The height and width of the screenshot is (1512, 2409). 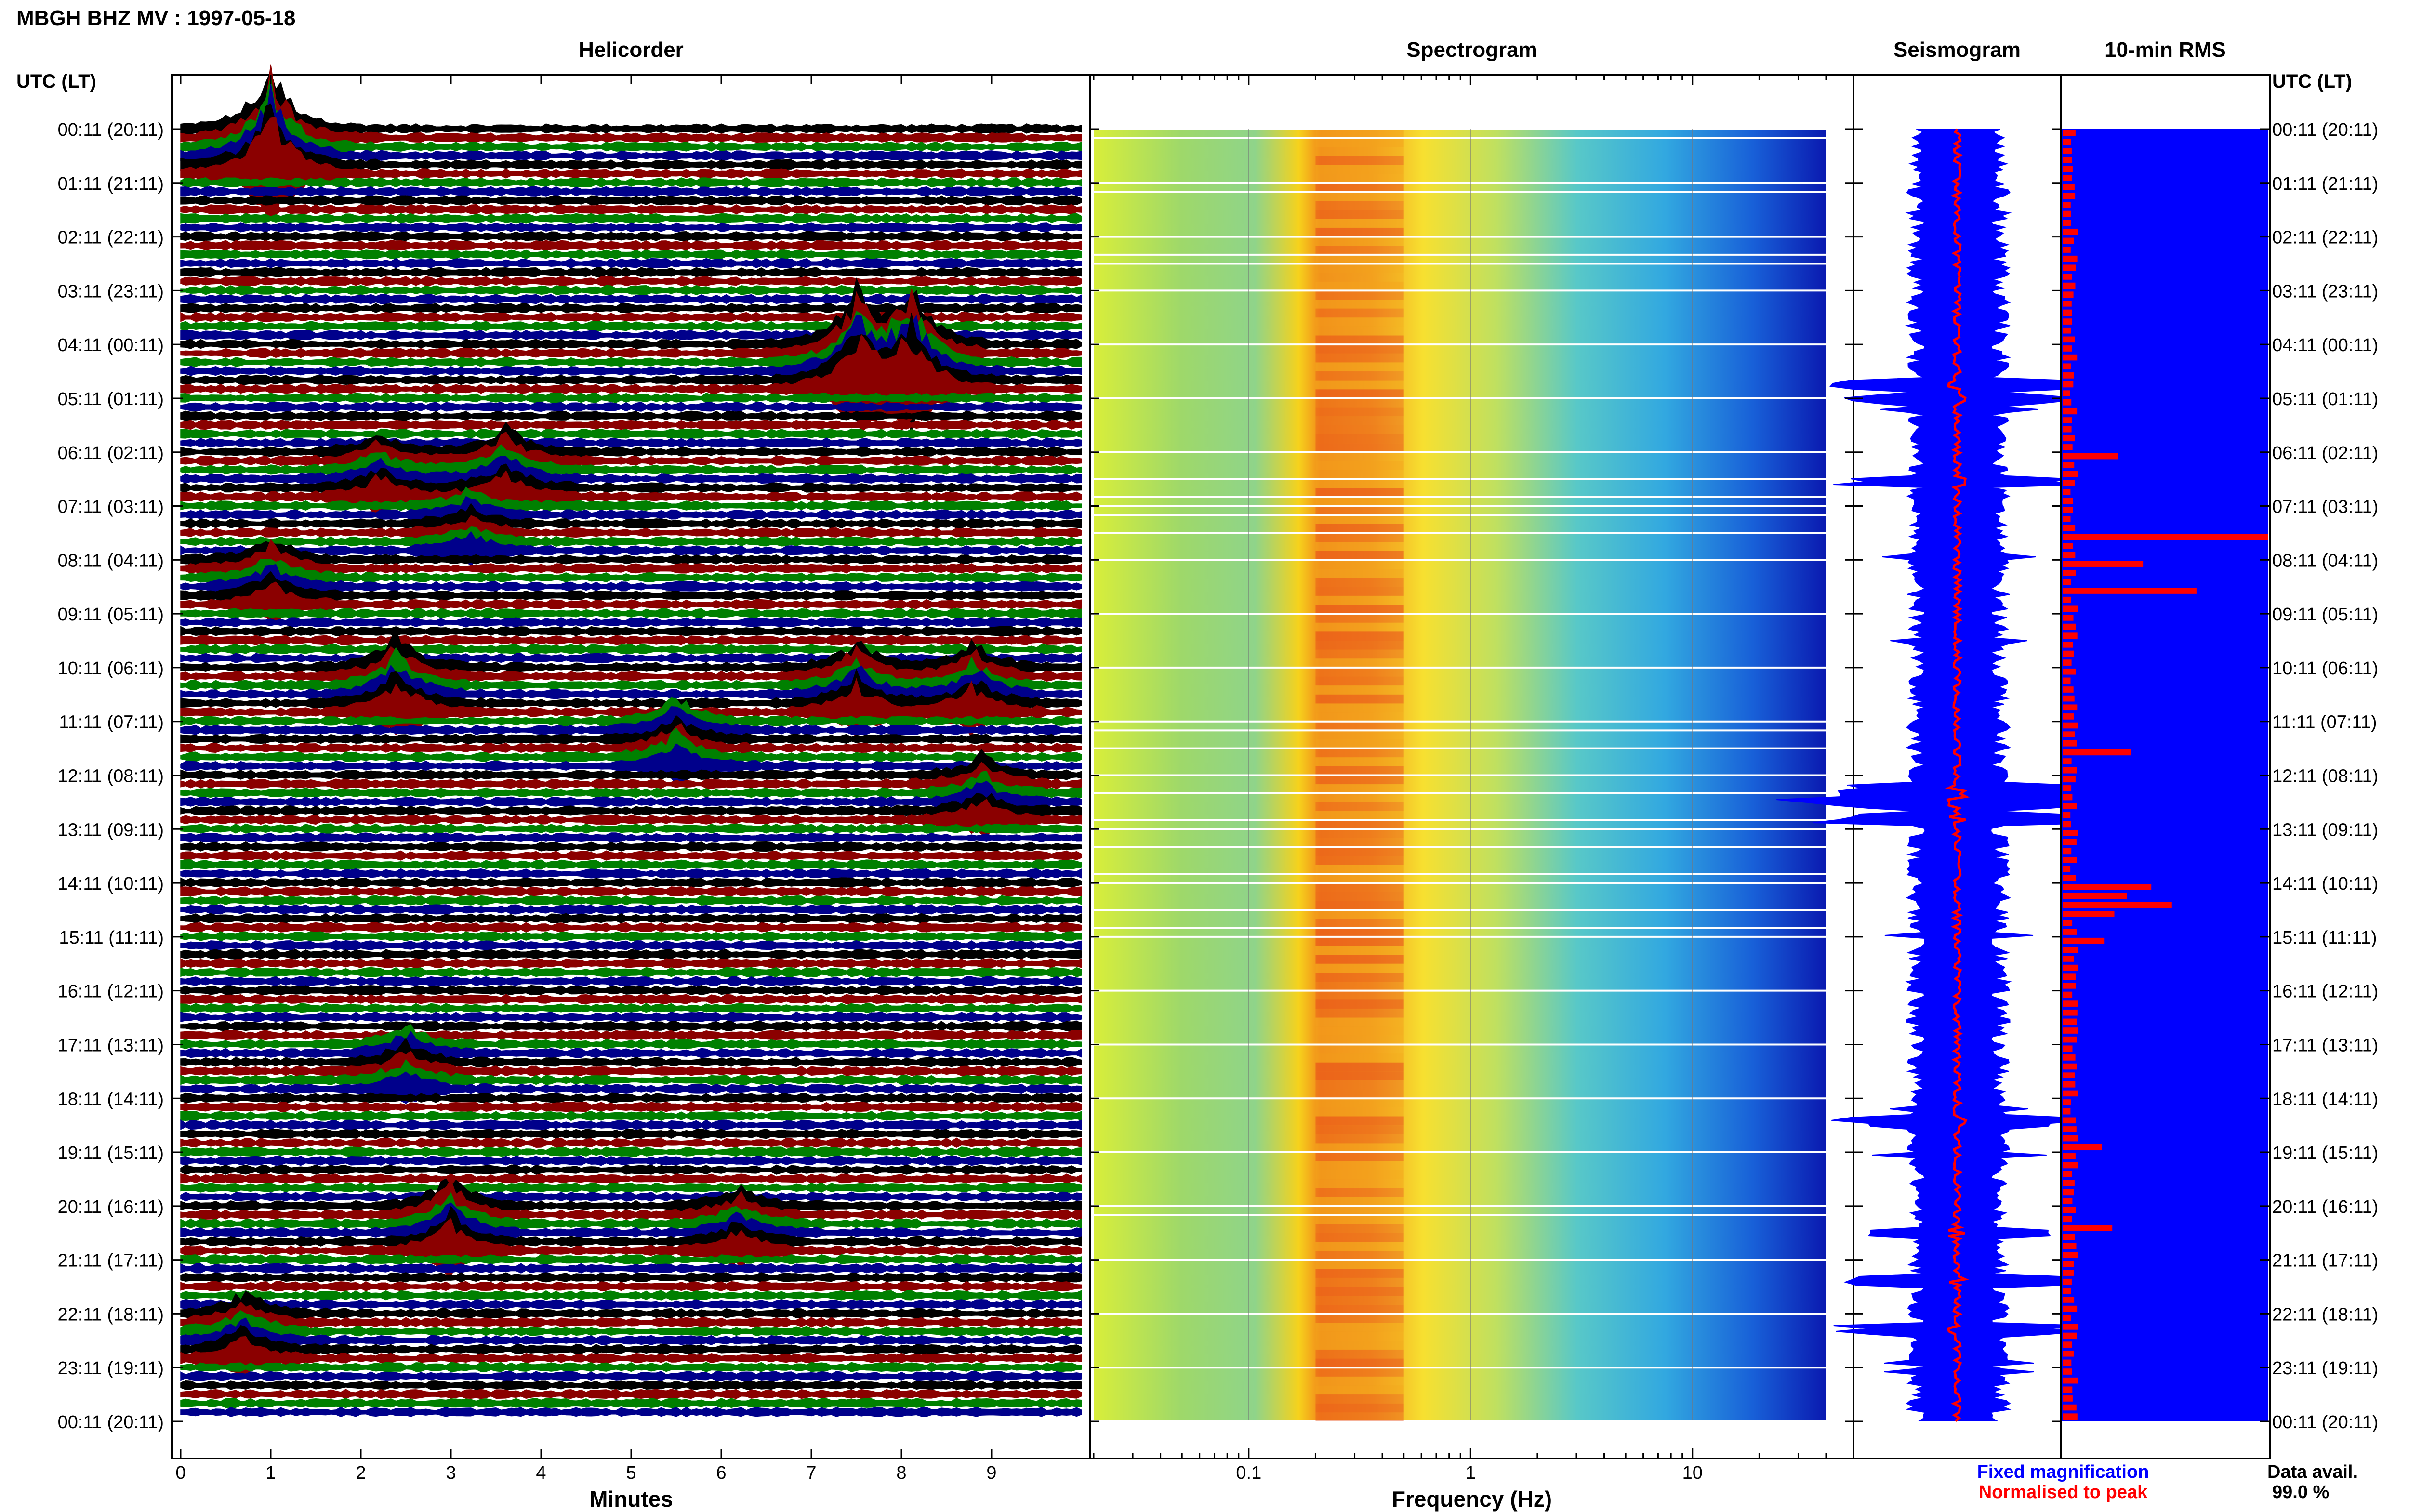 I want to click on data-availability-label: Data avail., so click(x=2312, y=1472).